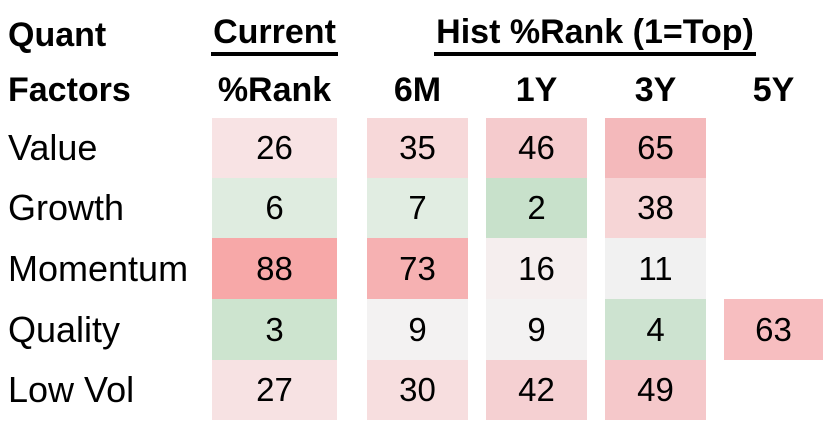  What do you see at coordinates (274, 390) in the screenshot?
I see `rank-cell: 27` at bounding box center [274, 390].